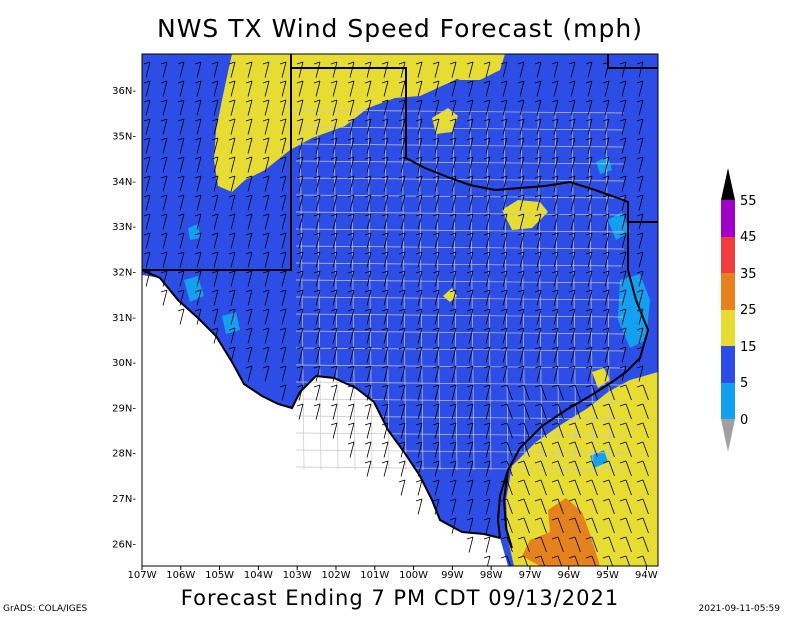 The width and height of the screenshot is (800, 618). I want to click on lat-label: 31N-, so click(124, 318).